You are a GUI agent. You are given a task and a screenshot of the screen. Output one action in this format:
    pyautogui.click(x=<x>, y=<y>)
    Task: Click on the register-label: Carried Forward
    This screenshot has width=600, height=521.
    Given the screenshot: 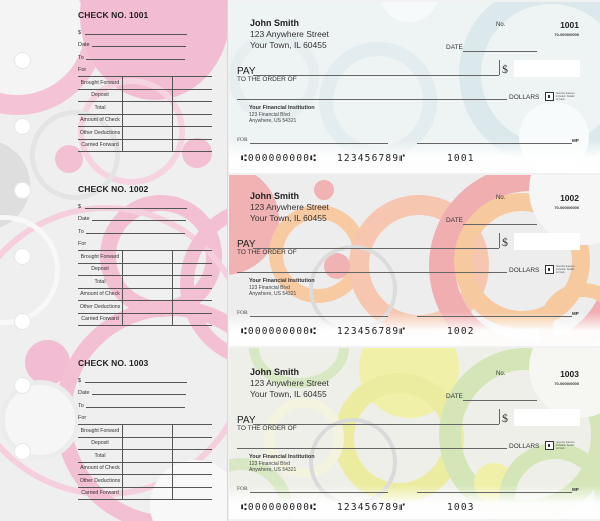 What is the action you would take?
    pyautogui.click(x=100, y=319)
    